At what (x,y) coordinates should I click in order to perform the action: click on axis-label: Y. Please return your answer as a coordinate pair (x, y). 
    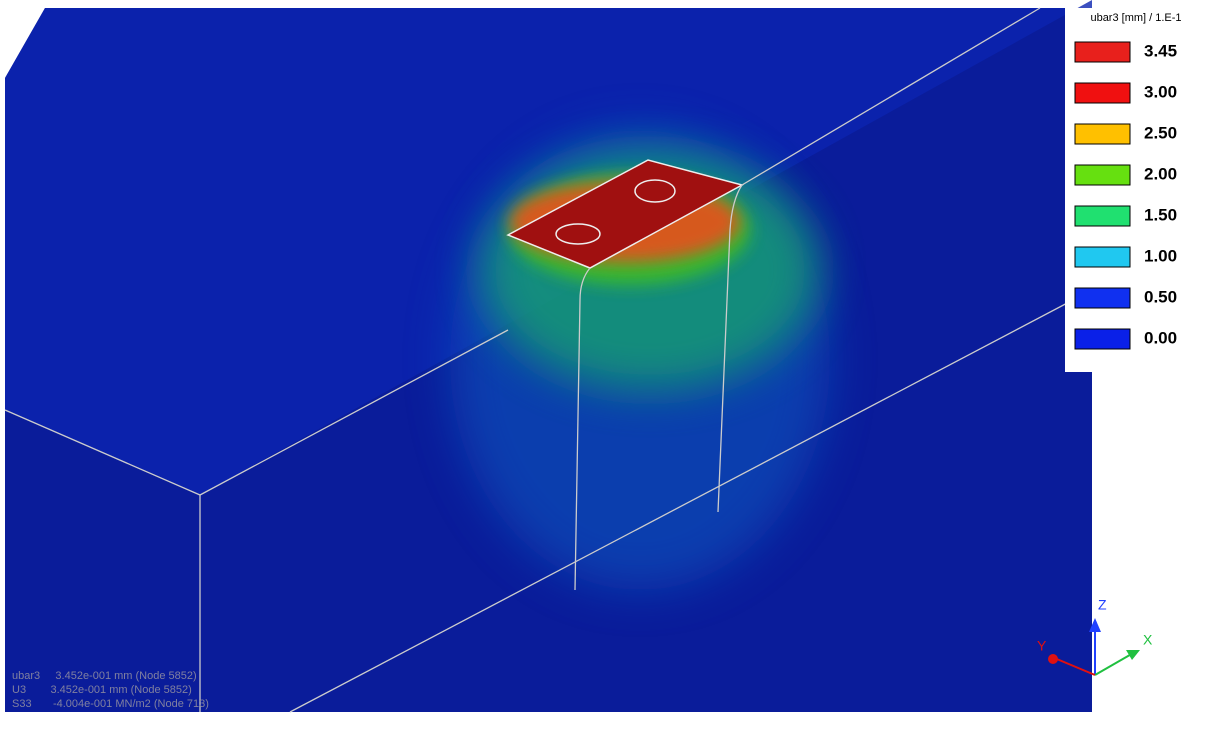
    Looking at the image, I should click on (1042, 646).